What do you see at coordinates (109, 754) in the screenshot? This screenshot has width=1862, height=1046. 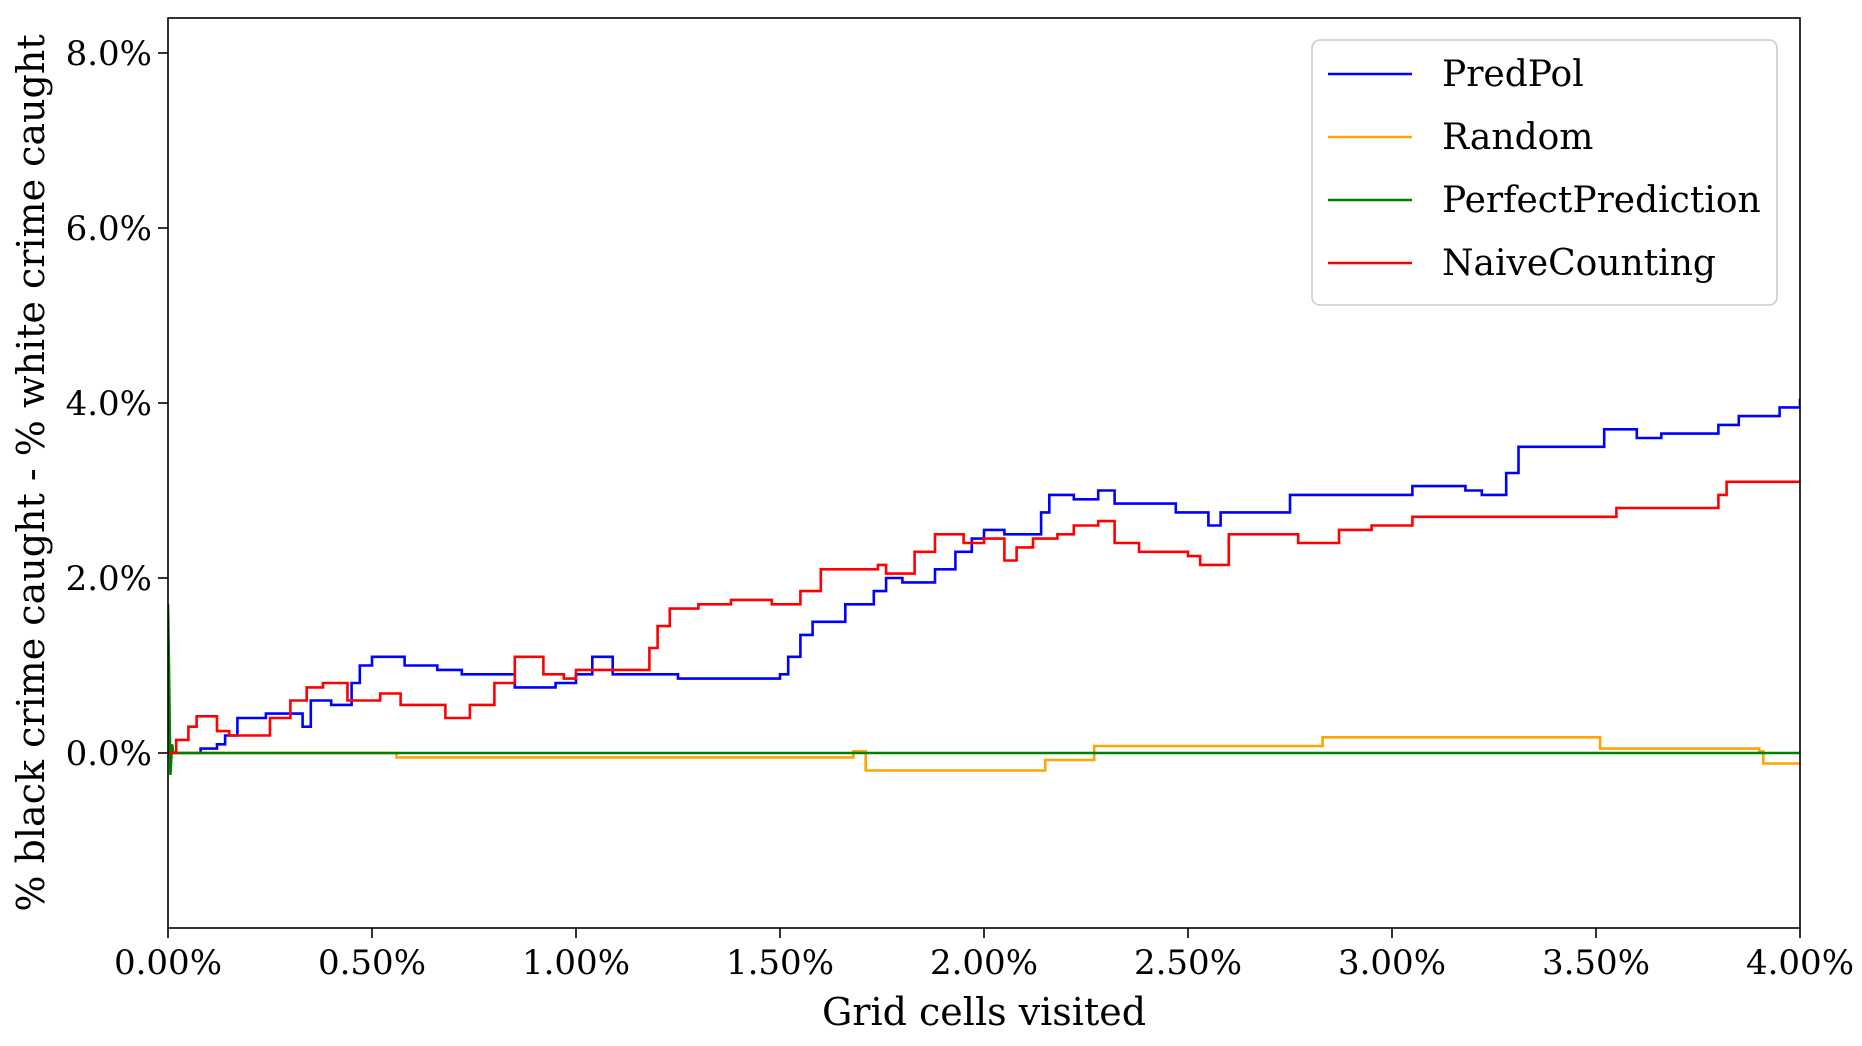 I see `y-tick-label: 0.0%` at bounding box center [109, 754].